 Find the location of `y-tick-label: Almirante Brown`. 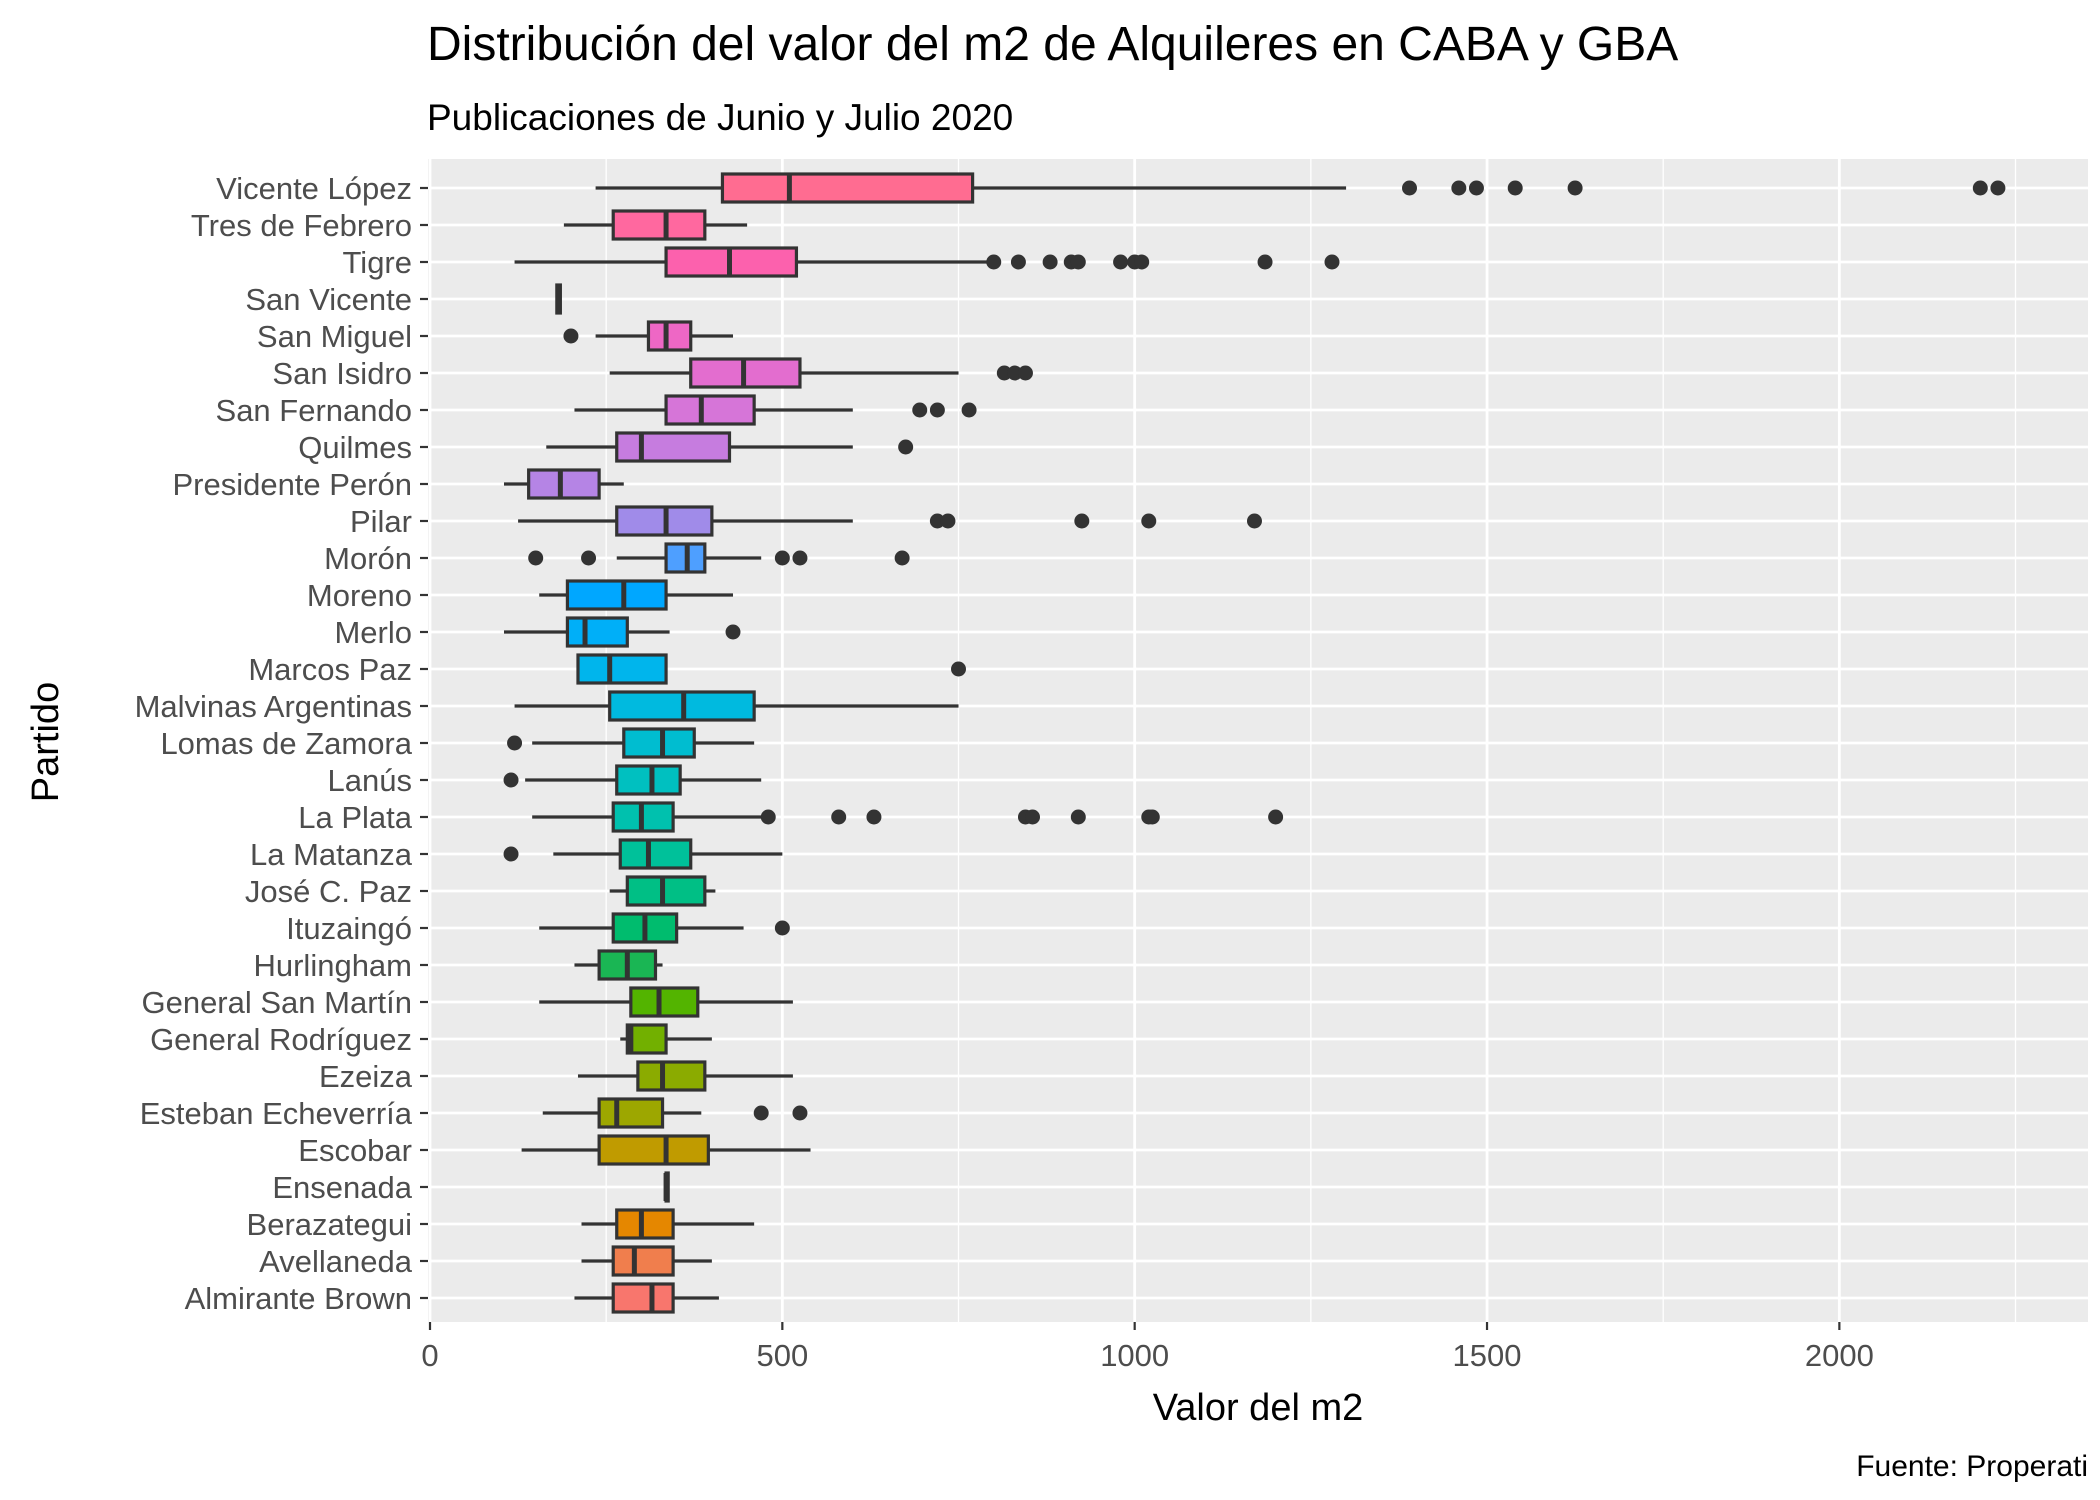

y-tick-label: Almirante Brown is located at coordinates (298, 1298).